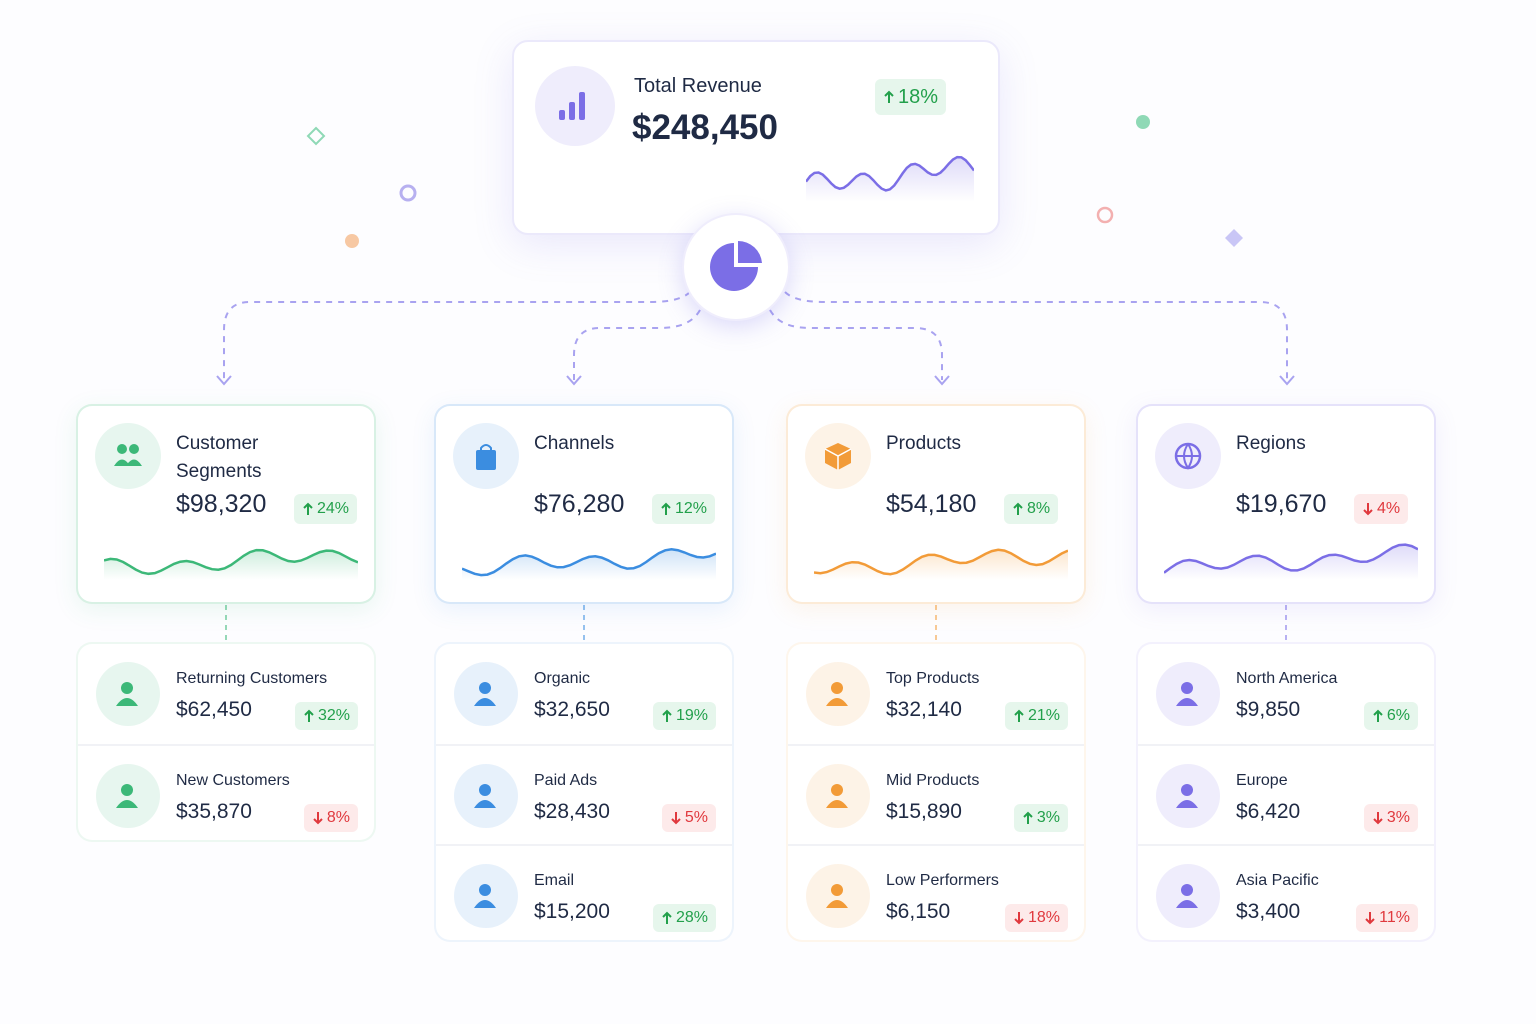  Describe the element at coordinates (1268, 709) in the screenshot. I see `item-value: $9,850` at that location.